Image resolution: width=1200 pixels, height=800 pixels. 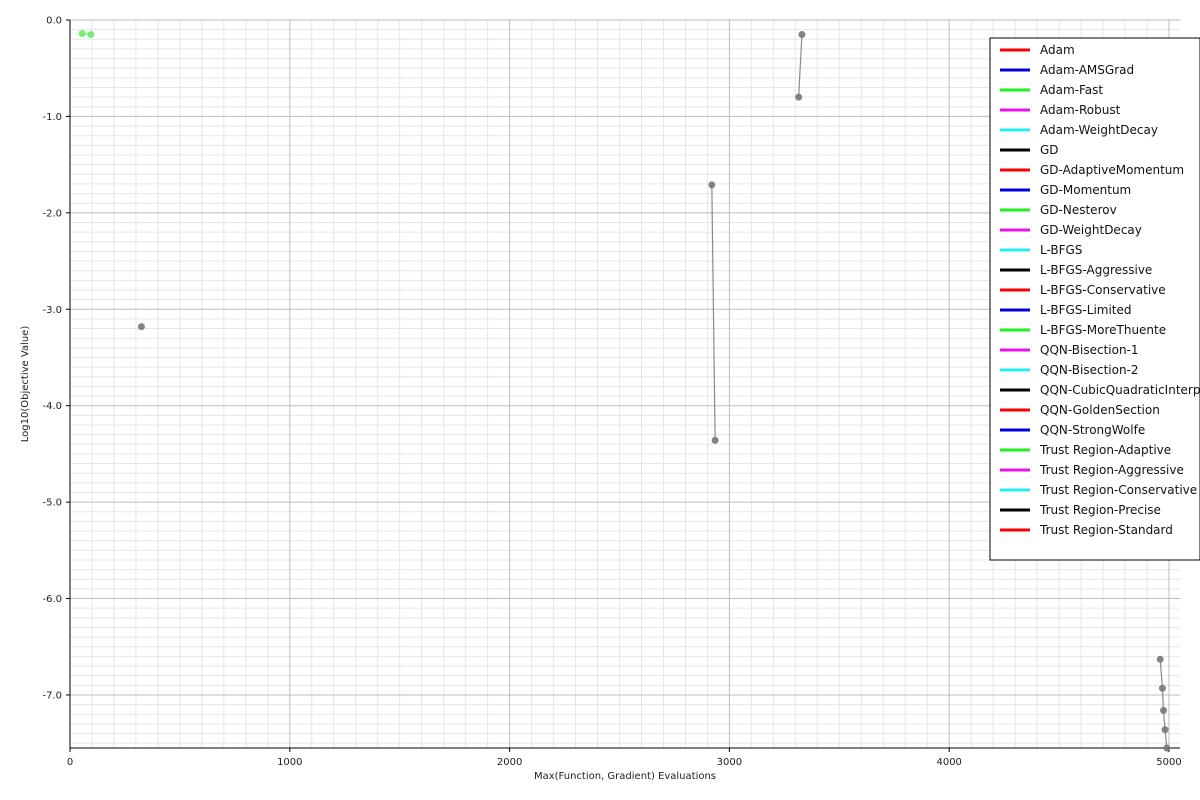 What do you see at coordinates (1080, 110) in the screenshot?
I see `legend-label: Adam-Robust` at bounding box center [1080, 110].